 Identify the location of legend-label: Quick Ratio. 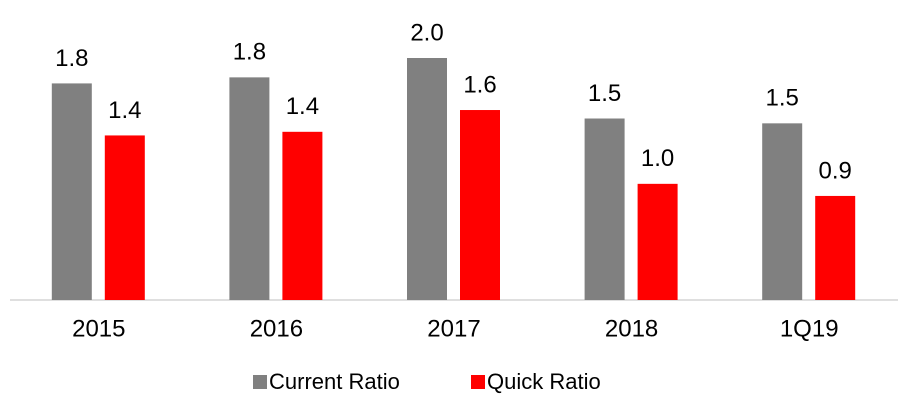
(544, 381).